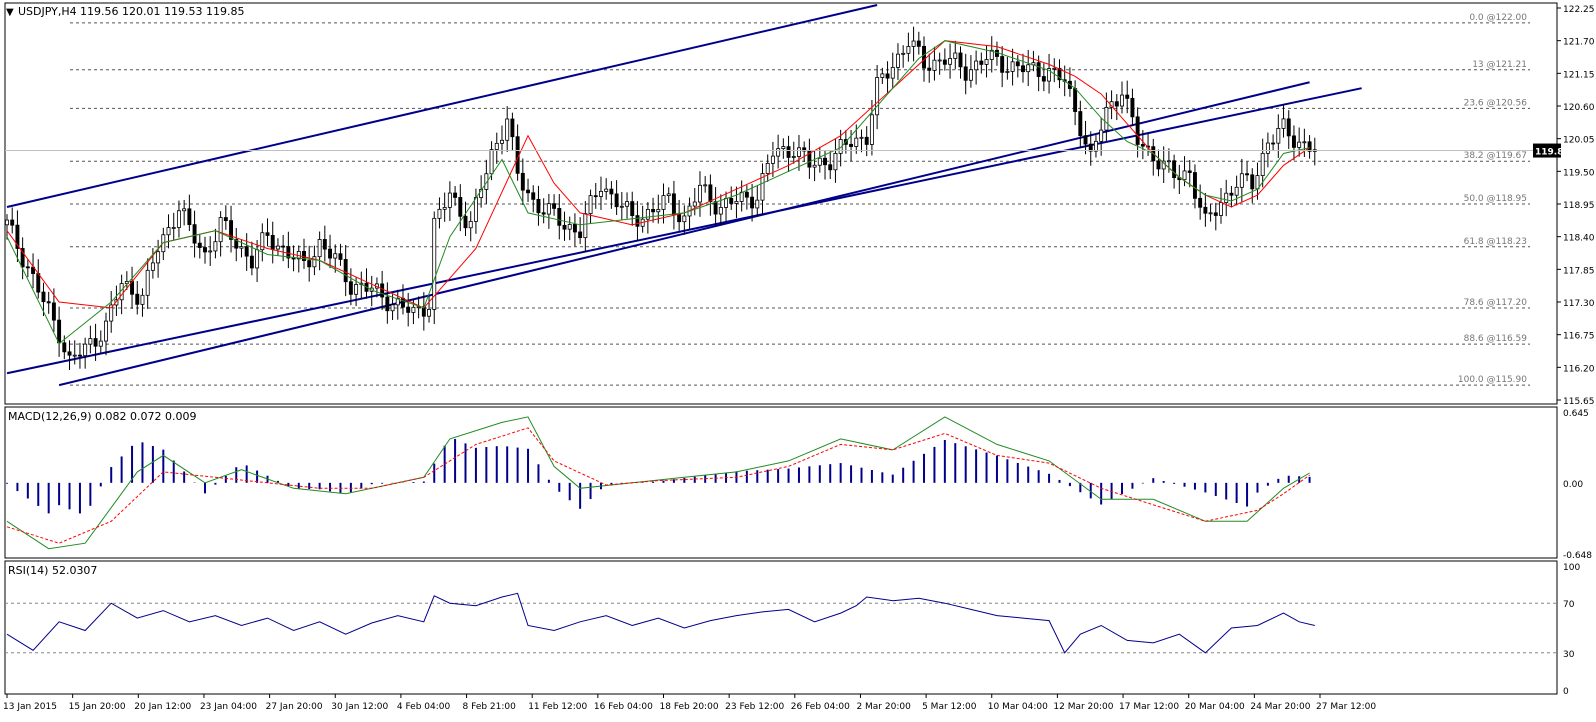  What do you see at coordinates (1569, 655) in the screenshot?
I see `rsi-tick-label: 30` at bounding box center [1569, 655].